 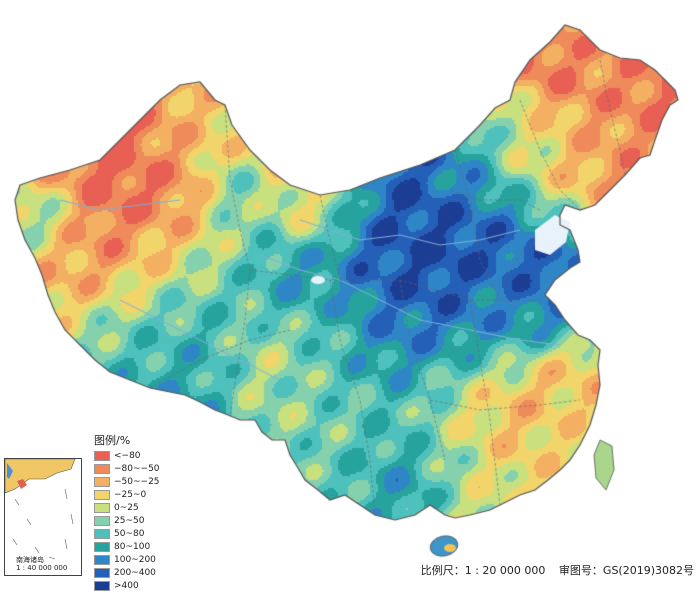 I want to click on inset-map, so click(x=40, y=509).